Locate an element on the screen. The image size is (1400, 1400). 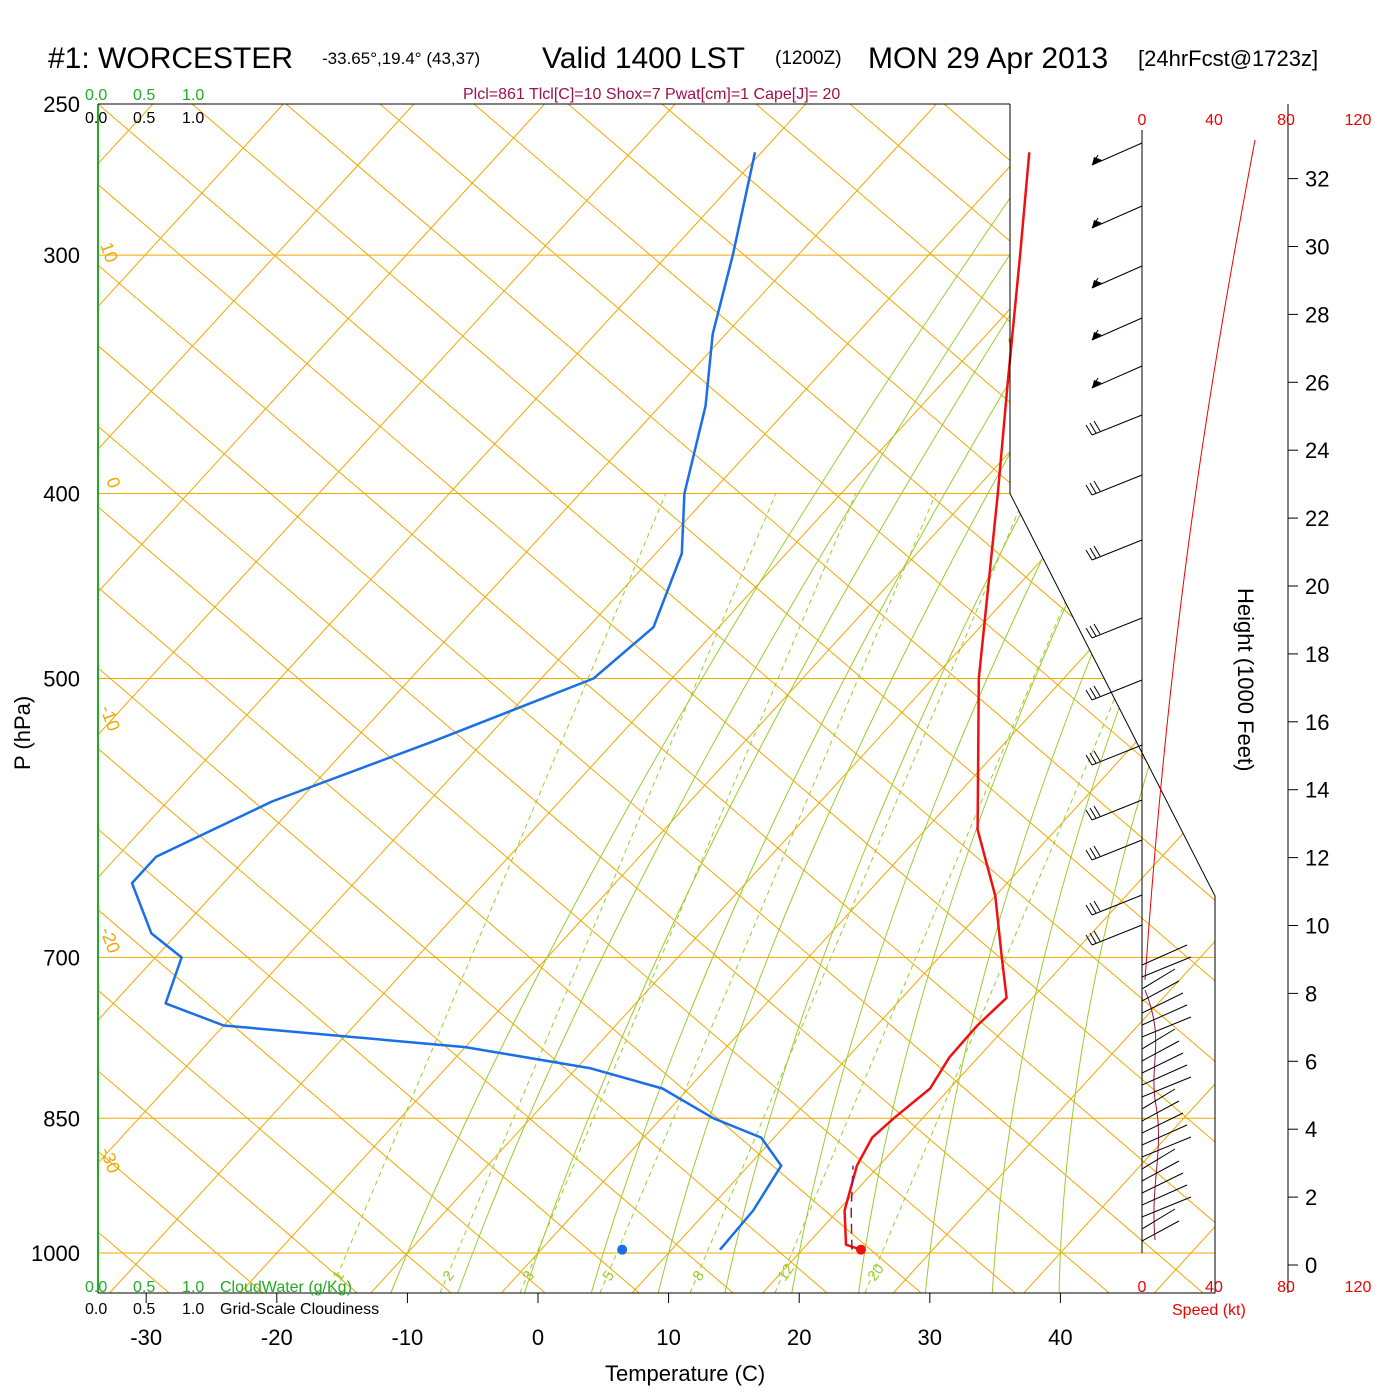
isotherm-label: -20 is located at coordinates (110, 940).